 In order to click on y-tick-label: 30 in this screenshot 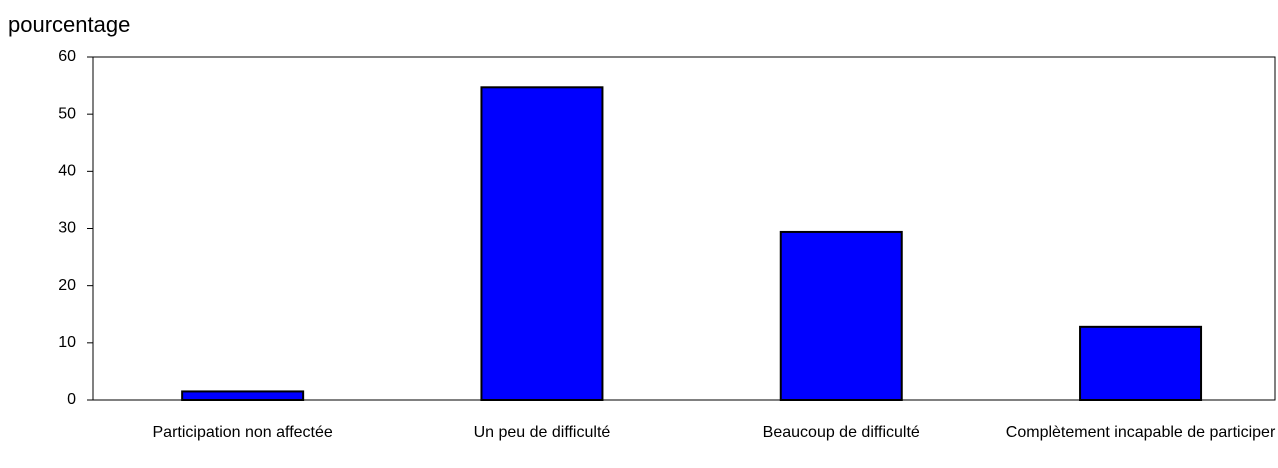, I will do `click(67, 228)`.